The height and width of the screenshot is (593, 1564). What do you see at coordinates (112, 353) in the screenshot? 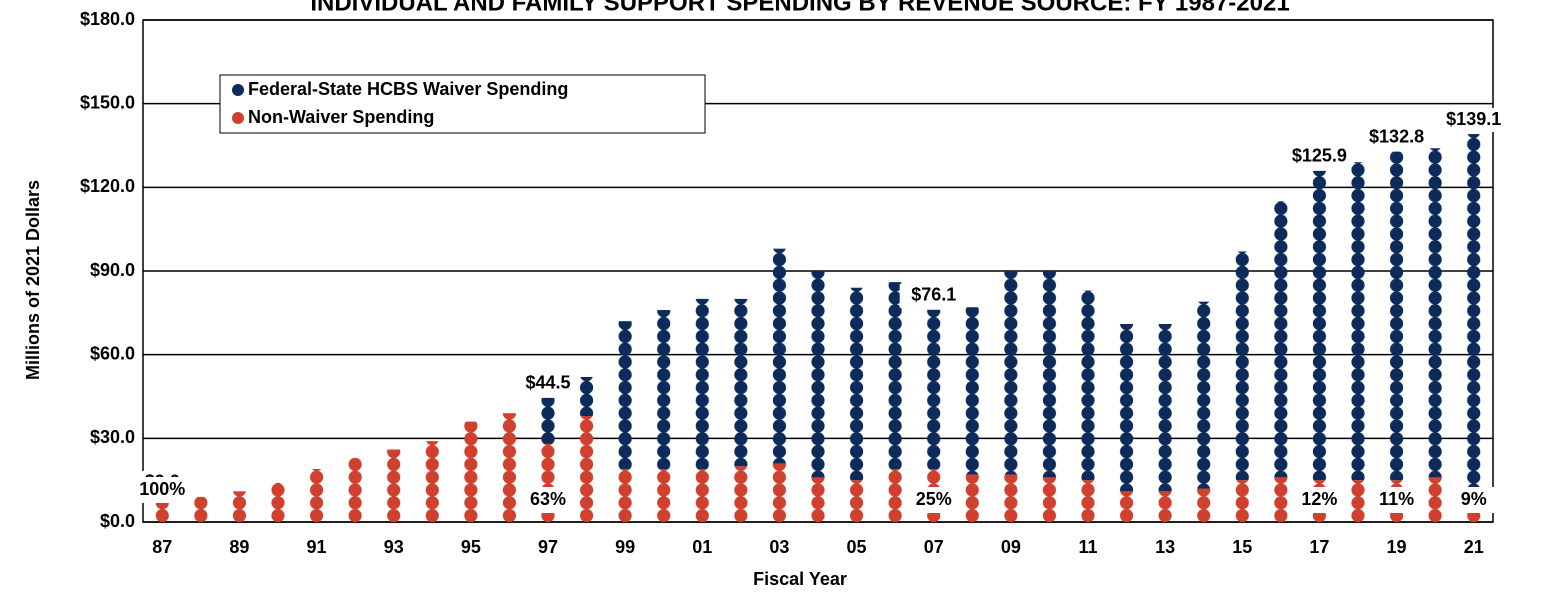
I see `y-tick-label: $60.0` at bounding box center [112, 353].